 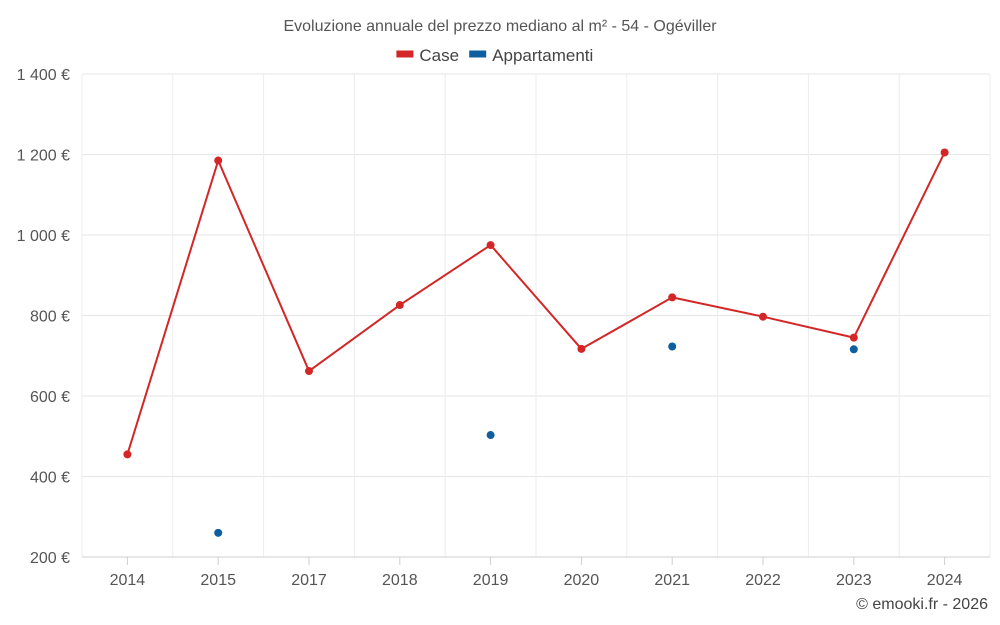 I want to click on x-tick-label: 2015, so click(x=218, y=580).